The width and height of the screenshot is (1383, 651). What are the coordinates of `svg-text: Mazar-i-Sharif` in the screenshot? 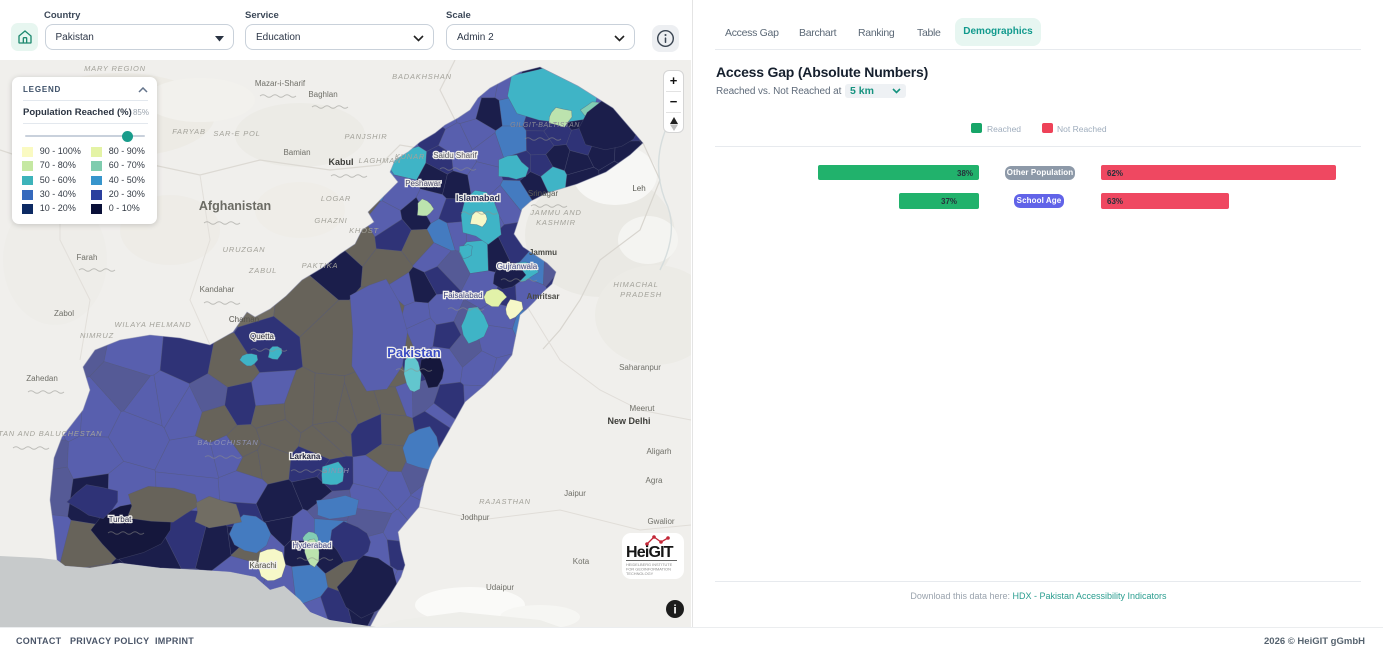 It's located at (280, 83).